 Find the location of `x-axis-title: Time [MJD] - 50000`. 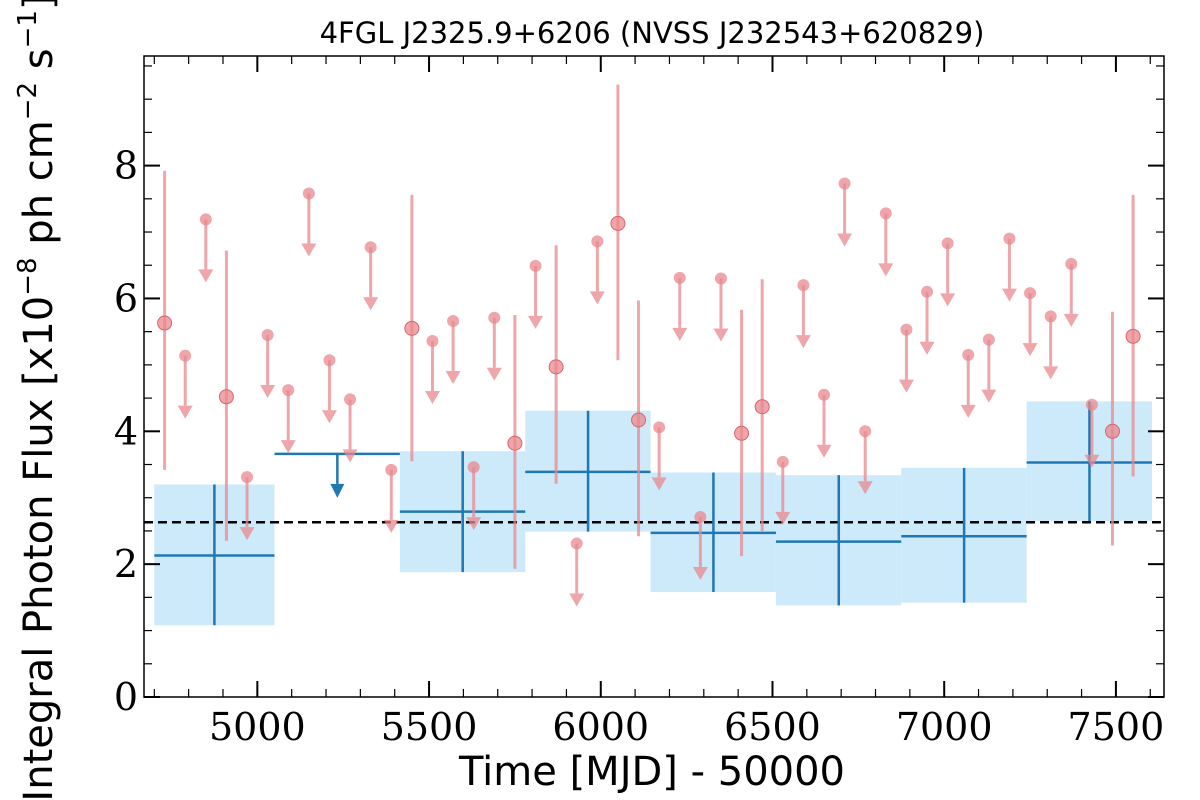

x-axis-title: Time [MJD] - 50000 is located at coordinates (651, 772).